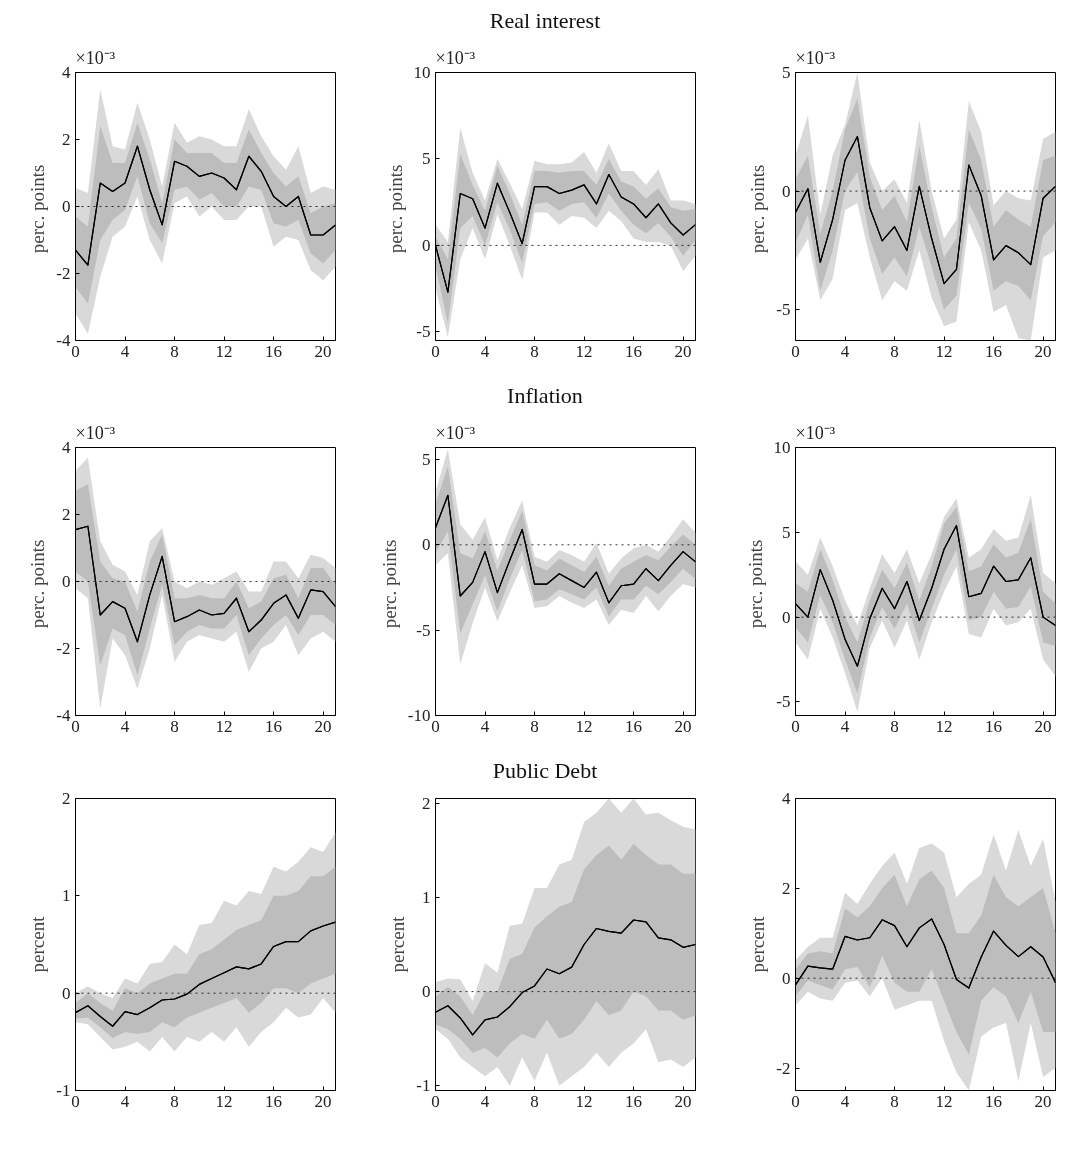  What do you see at coordinates (545, 396) in the screenshot?
I see `chart-title: Inflation` at bounding box center [545, 396].